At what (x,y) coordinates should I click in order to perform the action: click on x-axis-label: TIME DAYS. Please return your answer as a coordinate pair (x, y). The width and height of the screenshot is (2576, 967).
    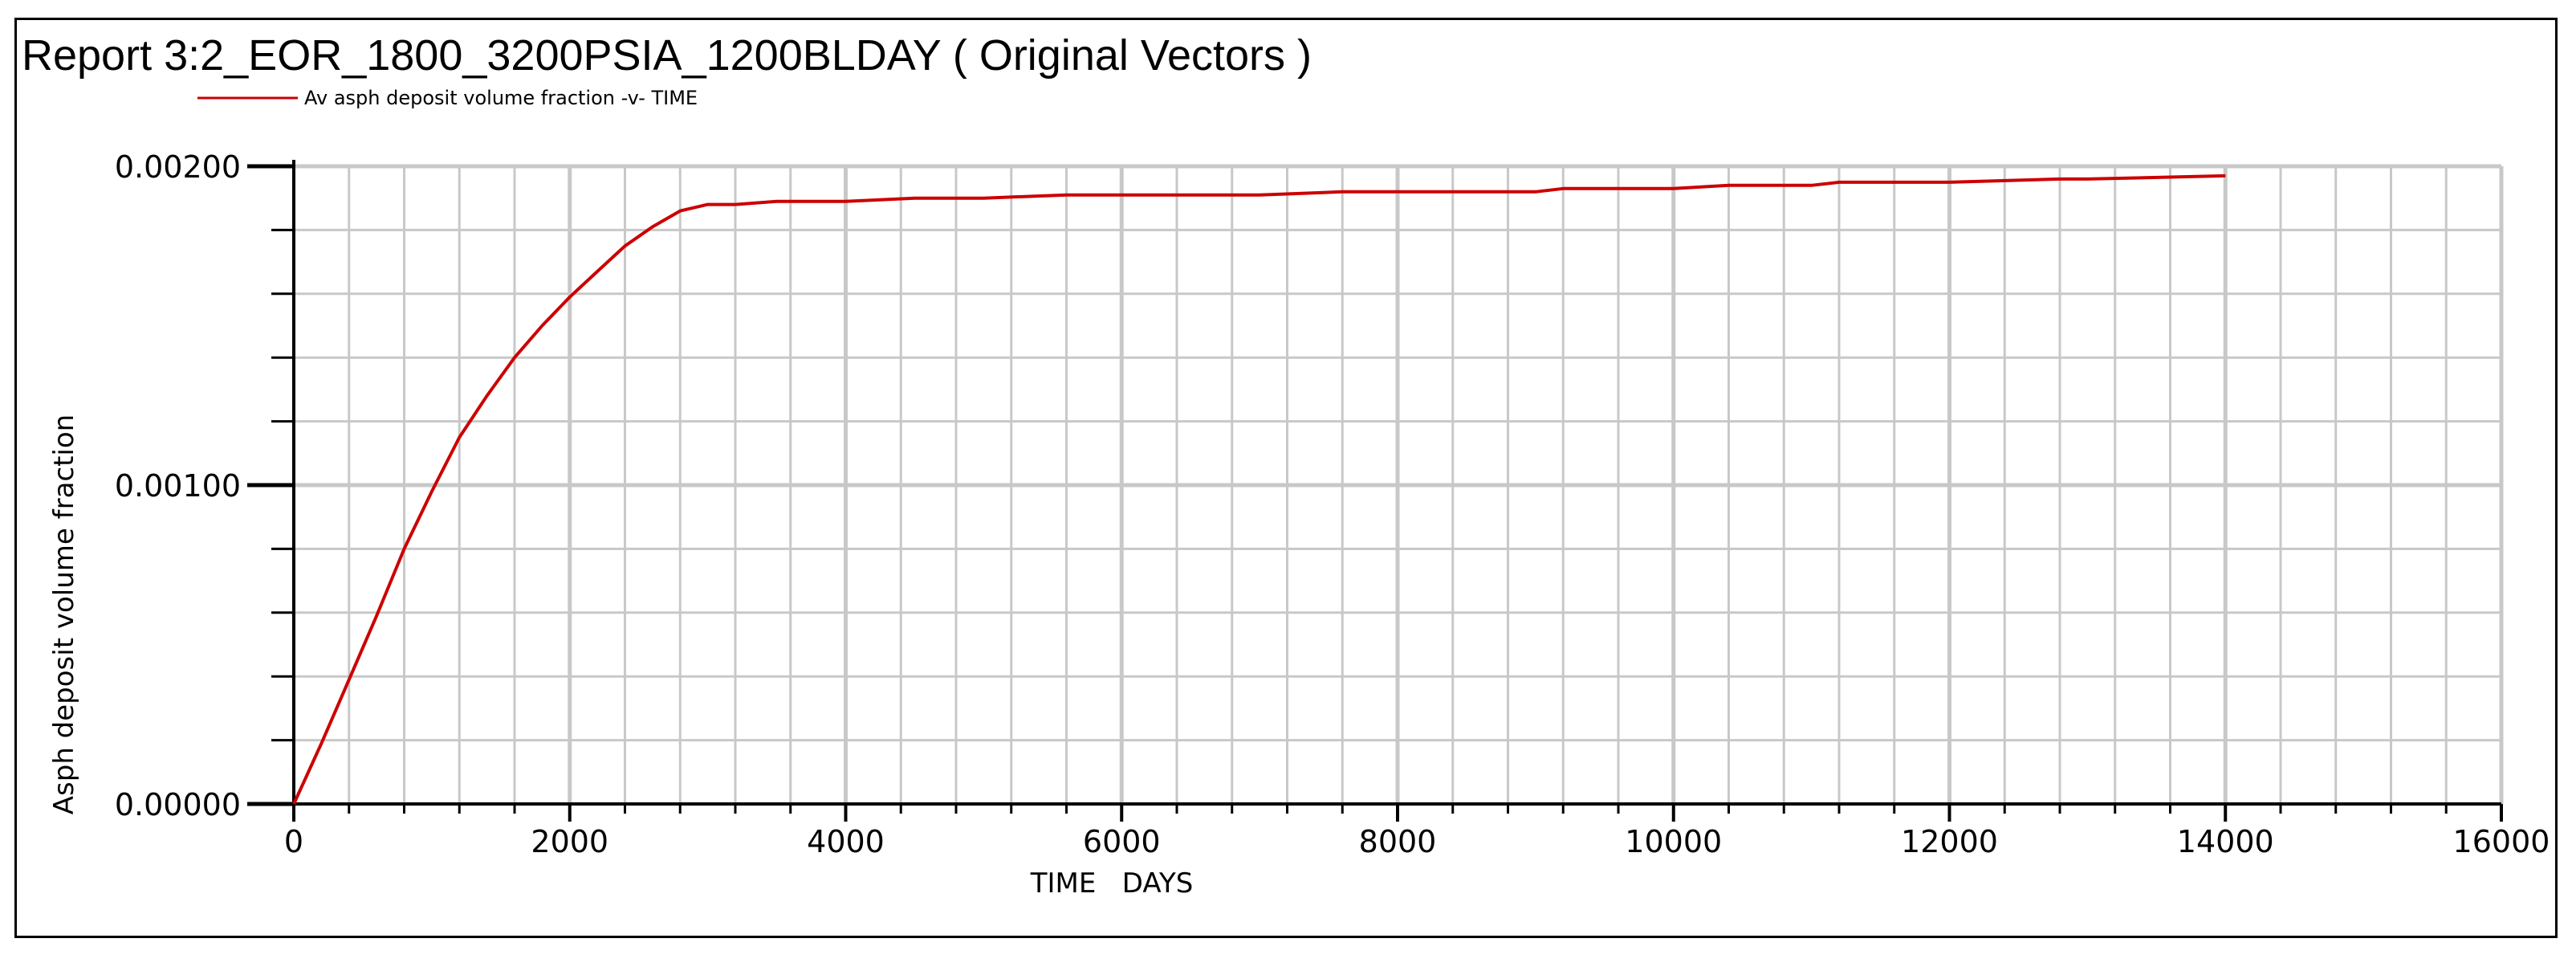
    Looking at the image, I should click on (1112, 884).